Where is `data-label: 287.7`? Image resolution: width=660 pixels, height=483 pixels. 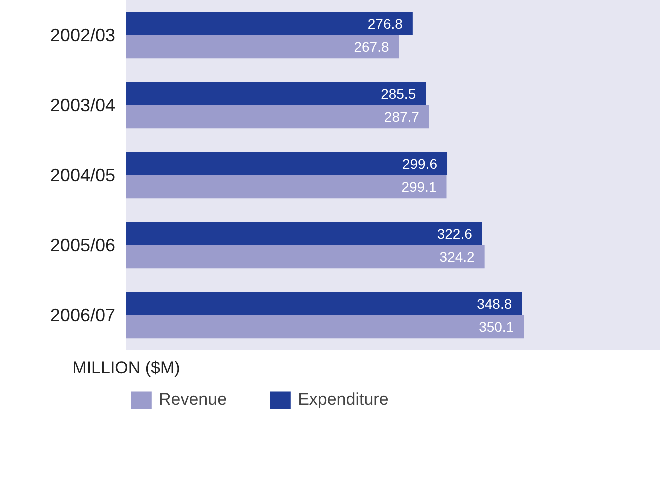
data-label: 287.7 is located at coordinates (402, 117).